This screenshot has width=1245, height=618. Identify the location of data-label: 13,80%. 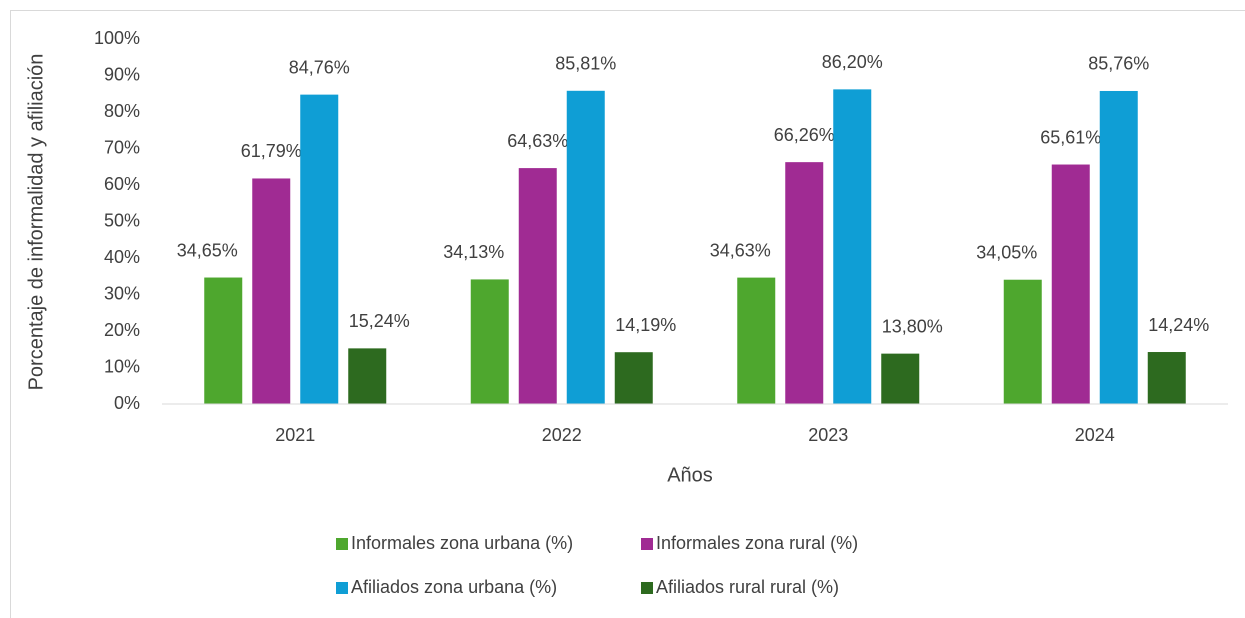
(912, 326).